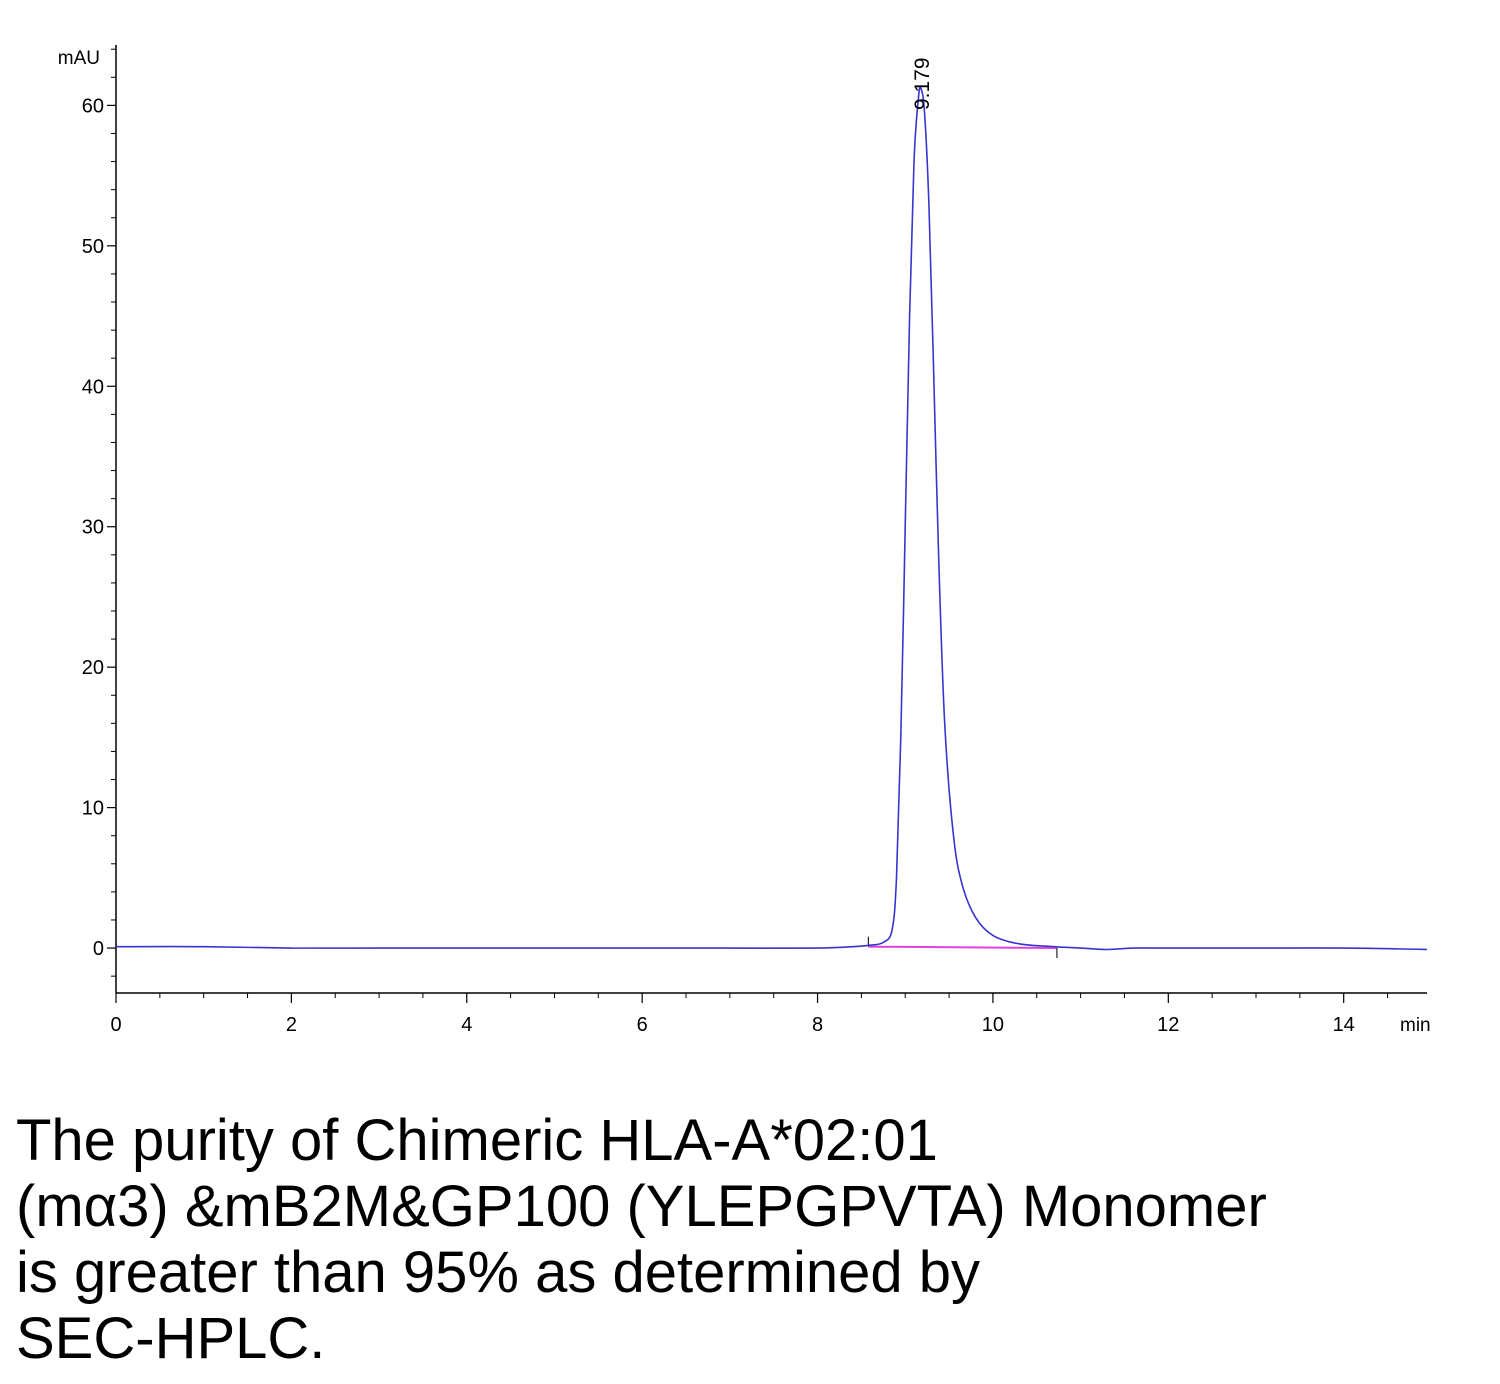 The width and height of the screenshot is (1500, 1384). Describe the element at coordinates (1344, 1025) in the screenshot. I see `x-tick-label: 14` at that location.